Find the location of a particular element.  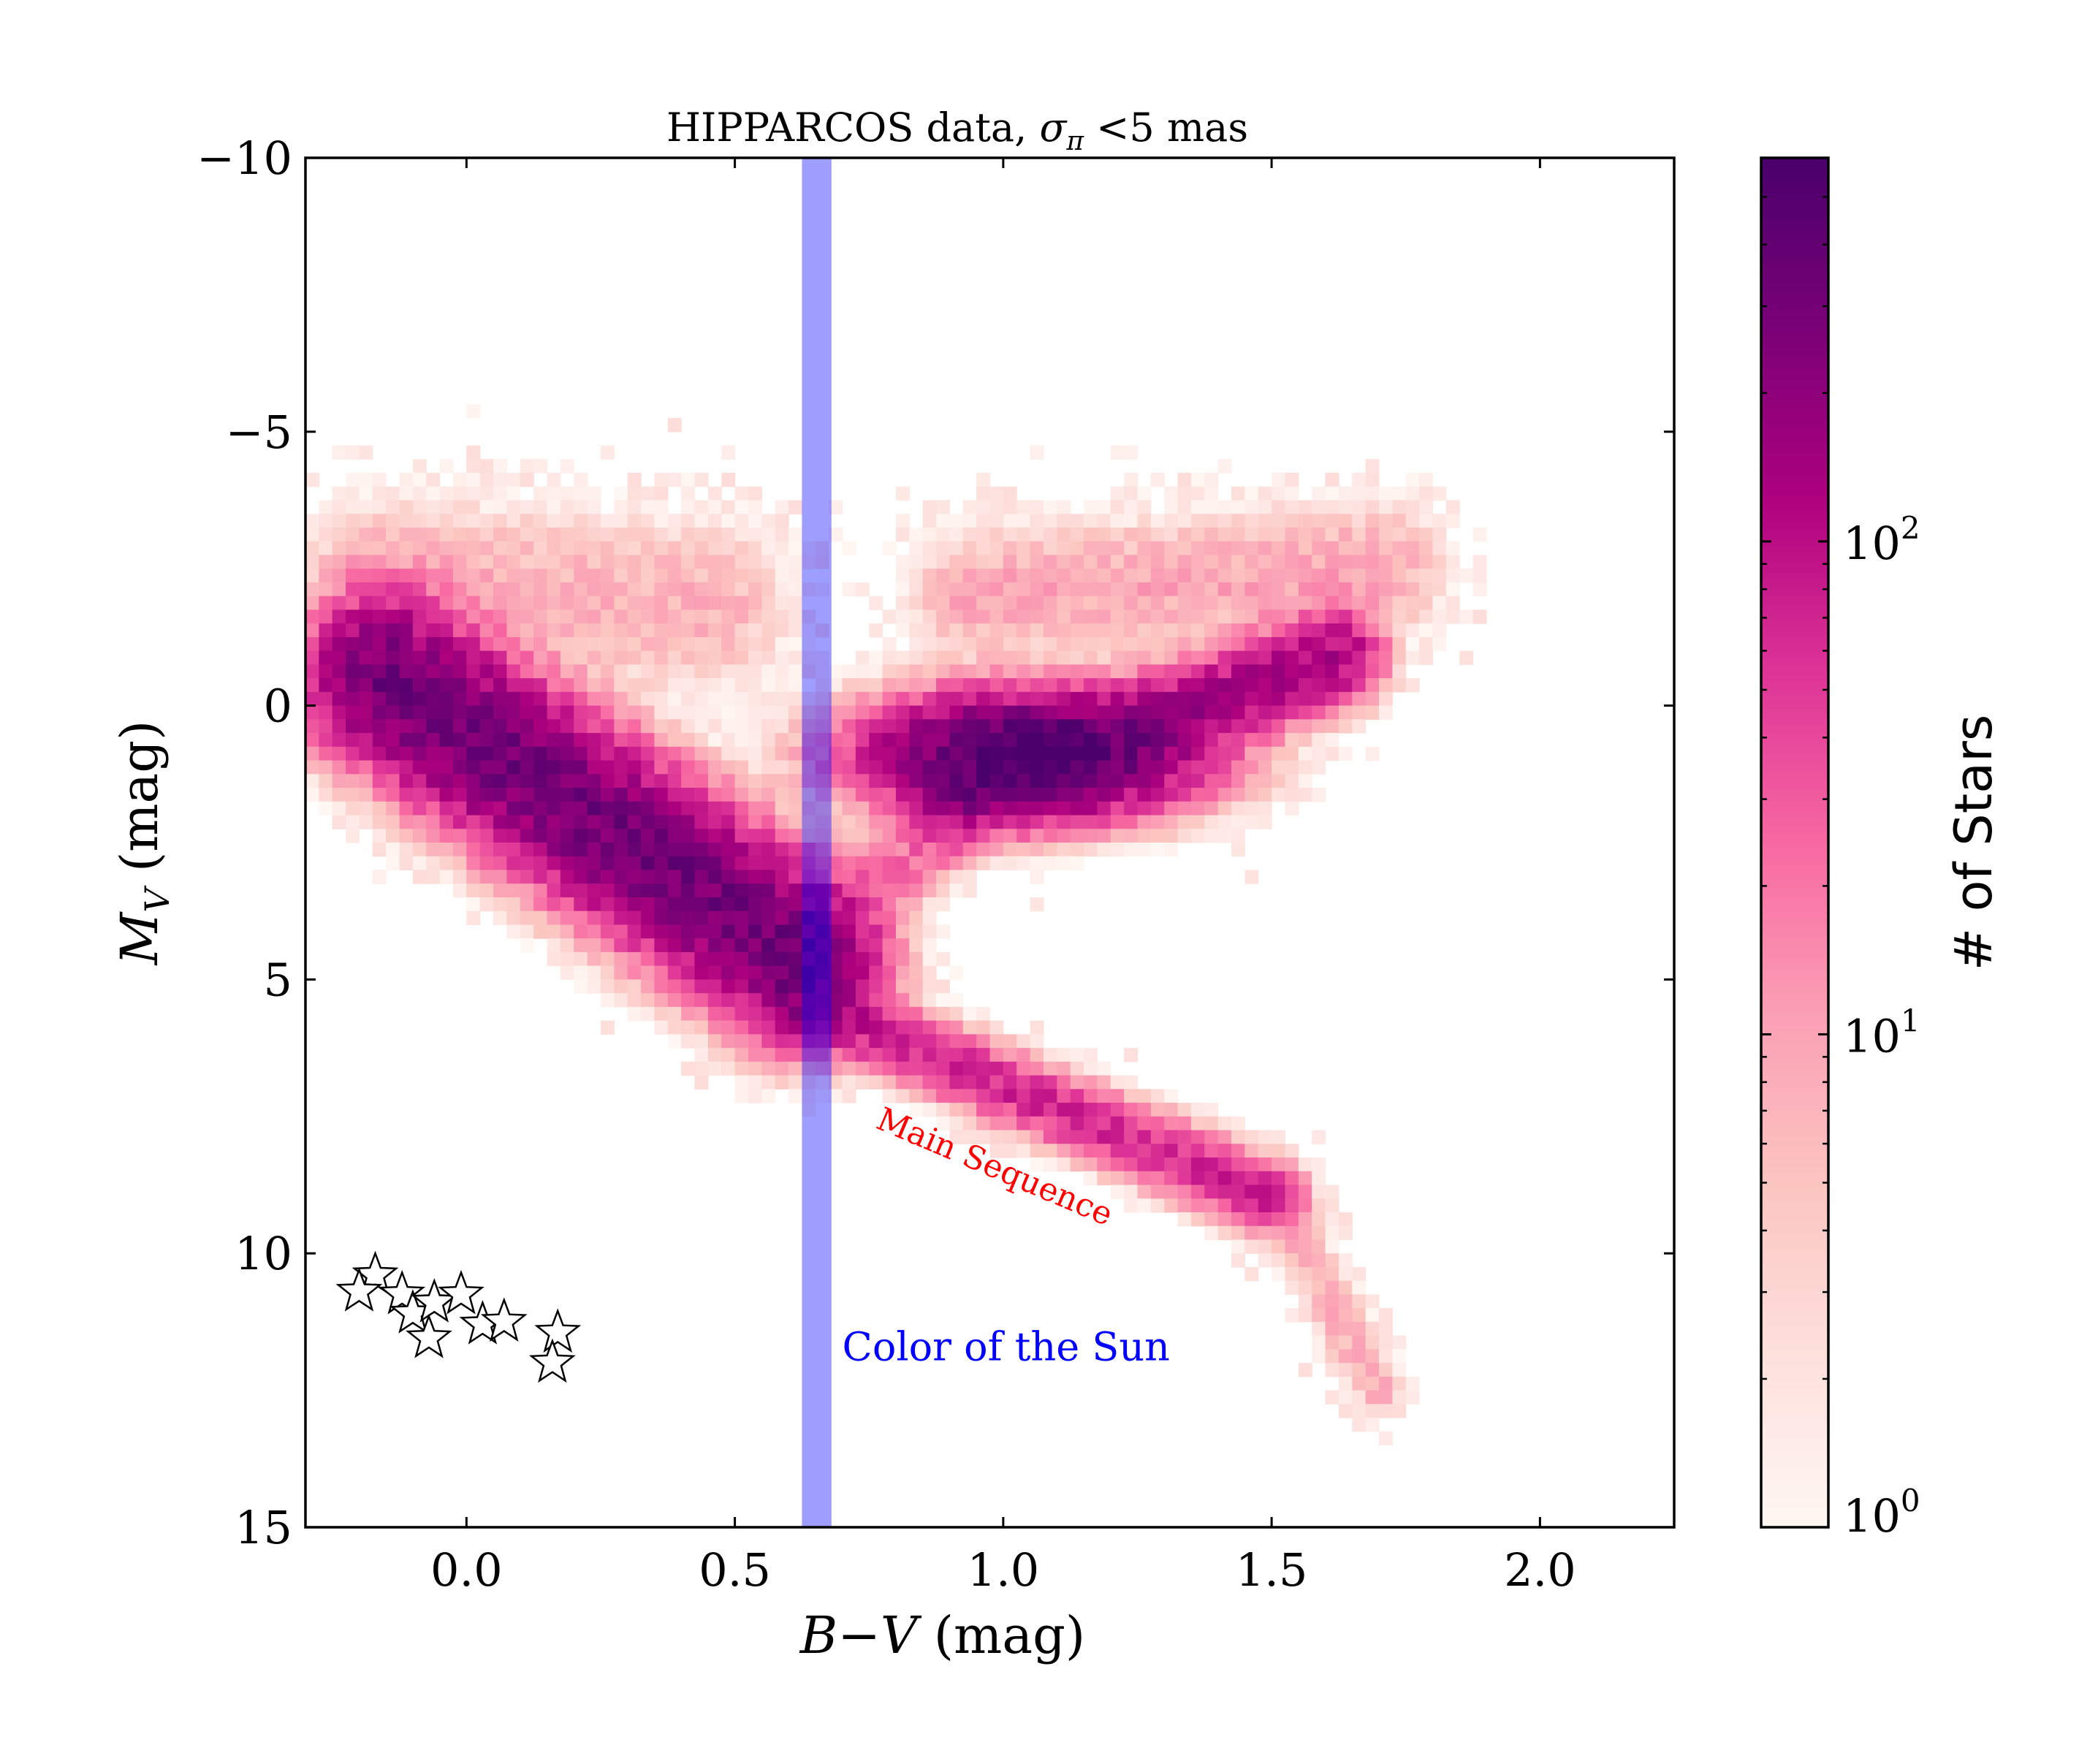

x-tick-label: 0.5 is located at coordinates (735, 1570).